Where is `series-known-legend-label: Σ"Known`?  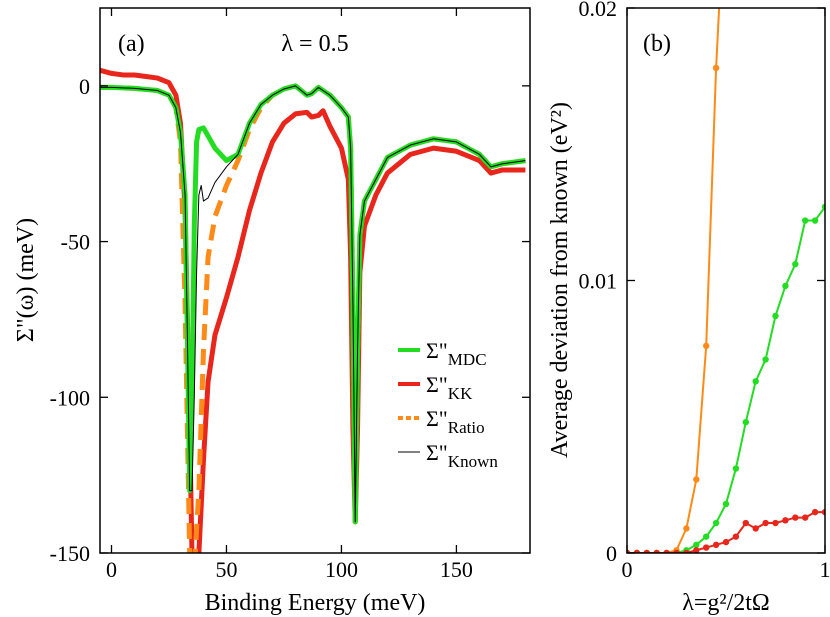
series-known-legend-label: Σ"Known is located at coordinates (462, 455).